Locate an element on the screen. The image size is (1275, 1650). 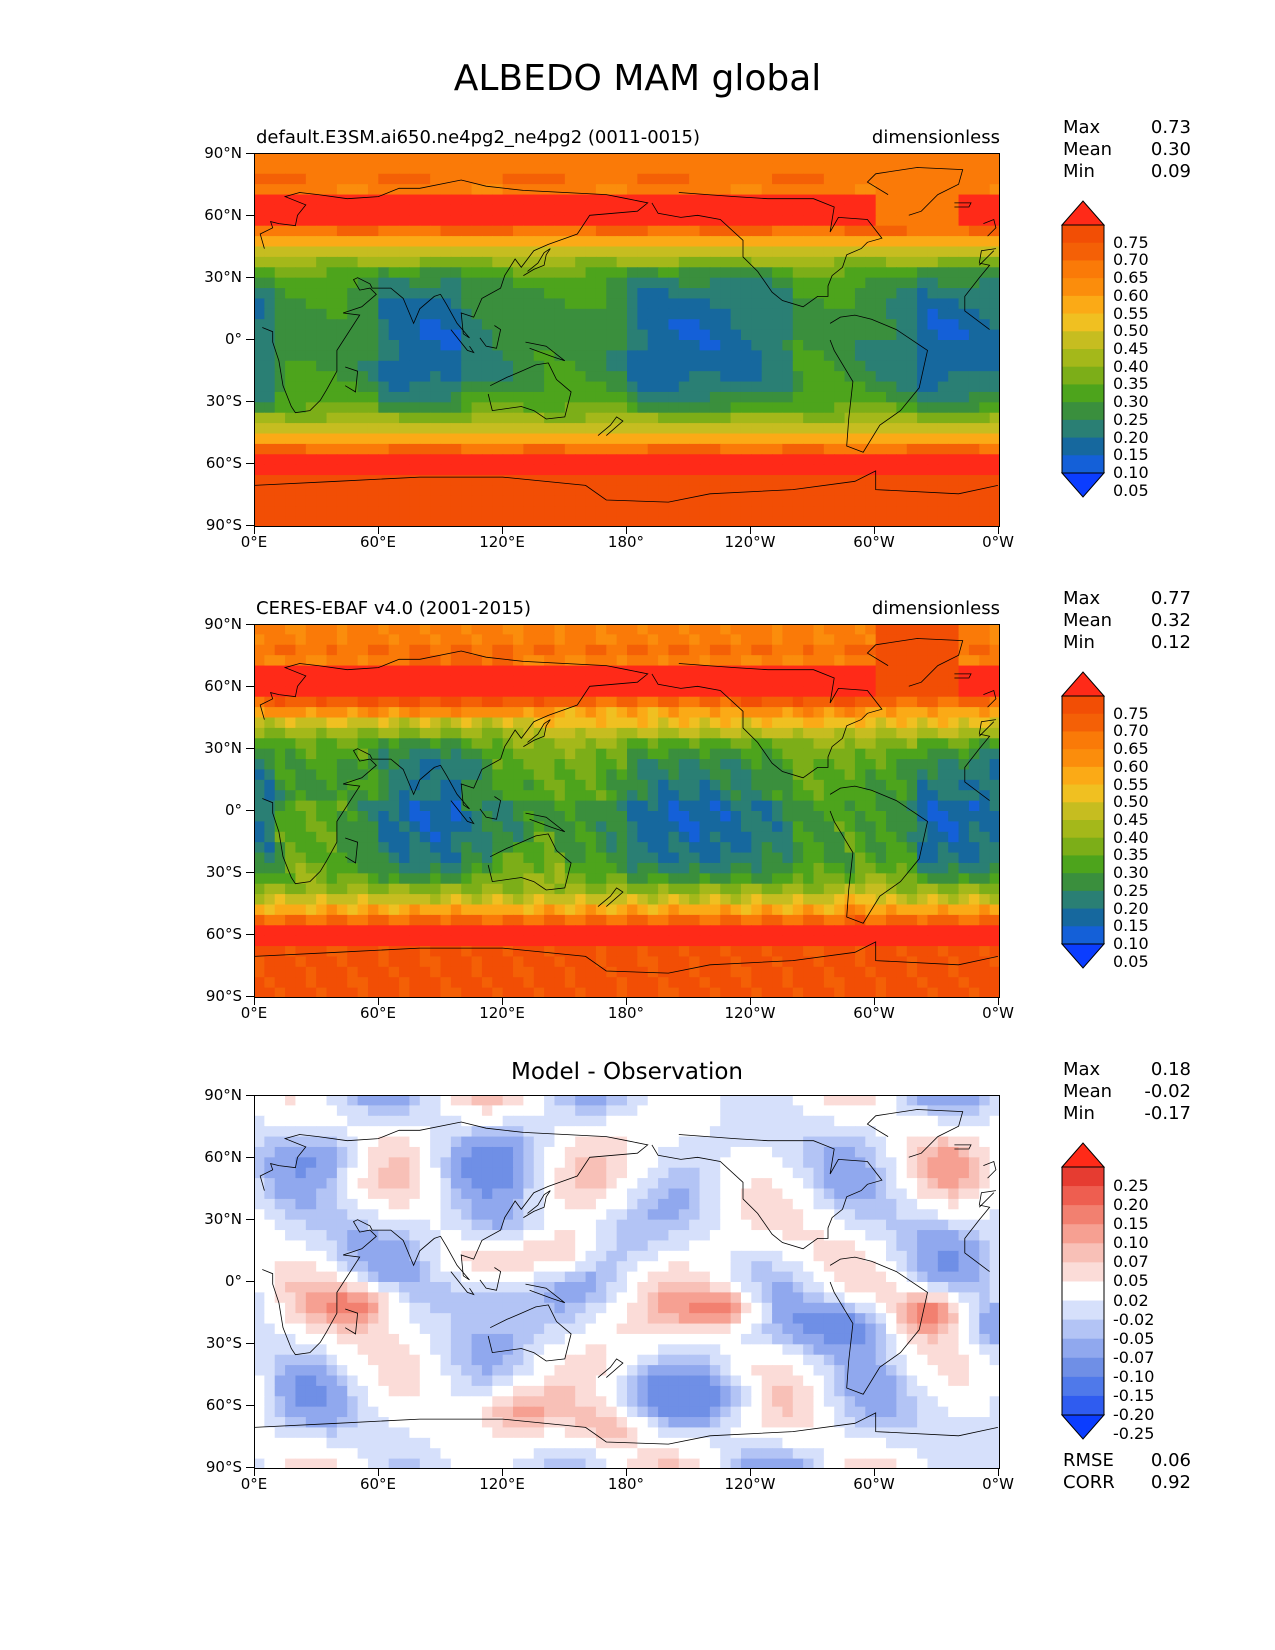
stat-value-min: 0.09 is located at coordinates (1170, 171).